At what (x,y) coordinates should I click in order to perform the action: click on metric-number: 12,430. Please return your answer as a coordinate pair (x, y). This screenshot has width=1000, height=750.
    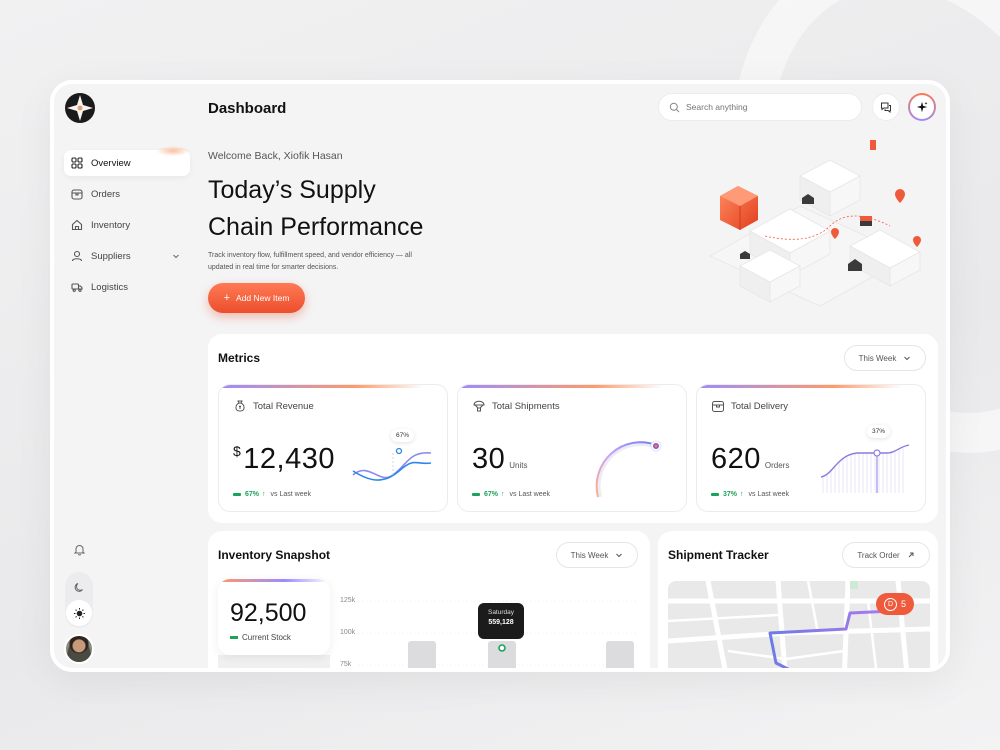
    Looking at the image, I should click on (289, 459).